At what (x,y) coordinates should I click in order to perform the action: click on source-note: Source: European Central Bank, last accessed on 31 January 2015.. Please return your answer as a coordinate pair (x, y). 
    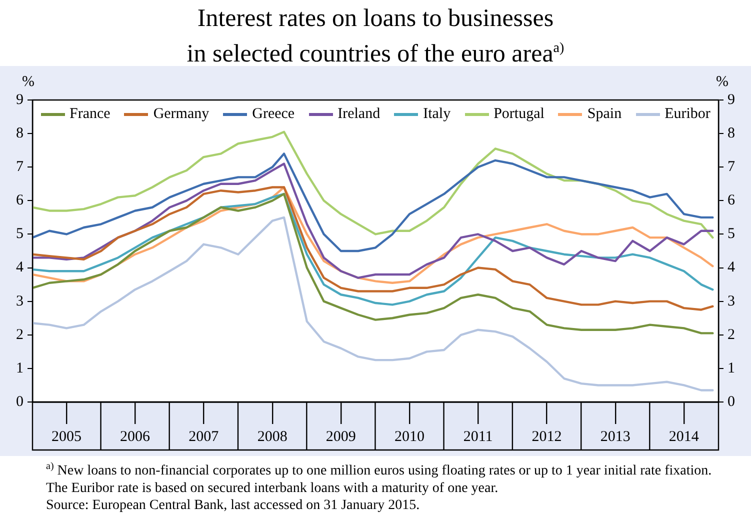
    Looking at the image, I should click on (233, 505).